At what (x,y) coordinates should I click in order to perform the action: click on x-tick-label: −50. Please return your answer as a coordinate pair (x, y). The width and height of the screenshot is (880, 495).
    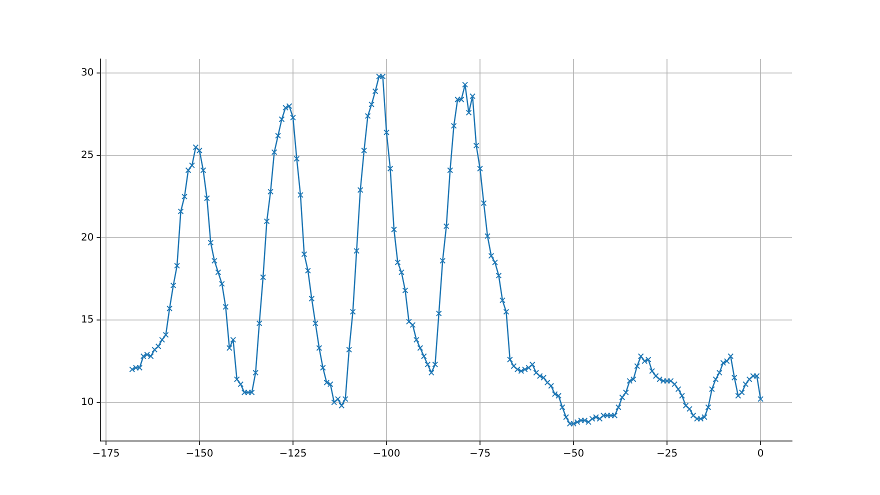
    Looking at the image, I should click on (573, 454).